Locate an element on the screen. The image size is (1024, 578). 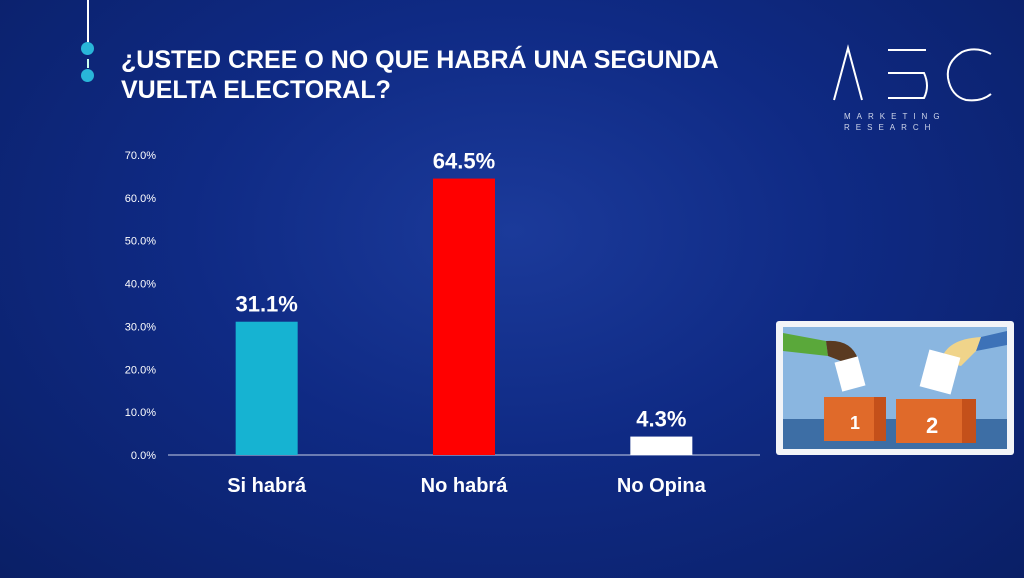
y-tick-label: 0.0% is located at coordinates (143, 456).